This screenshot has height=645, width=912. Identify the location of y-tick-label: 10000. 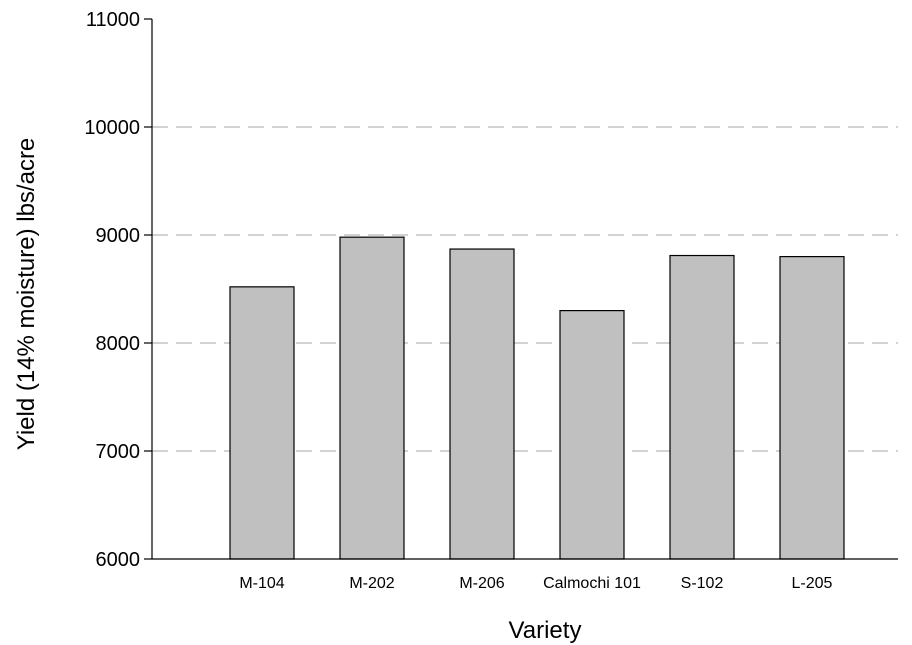
(112, 128).